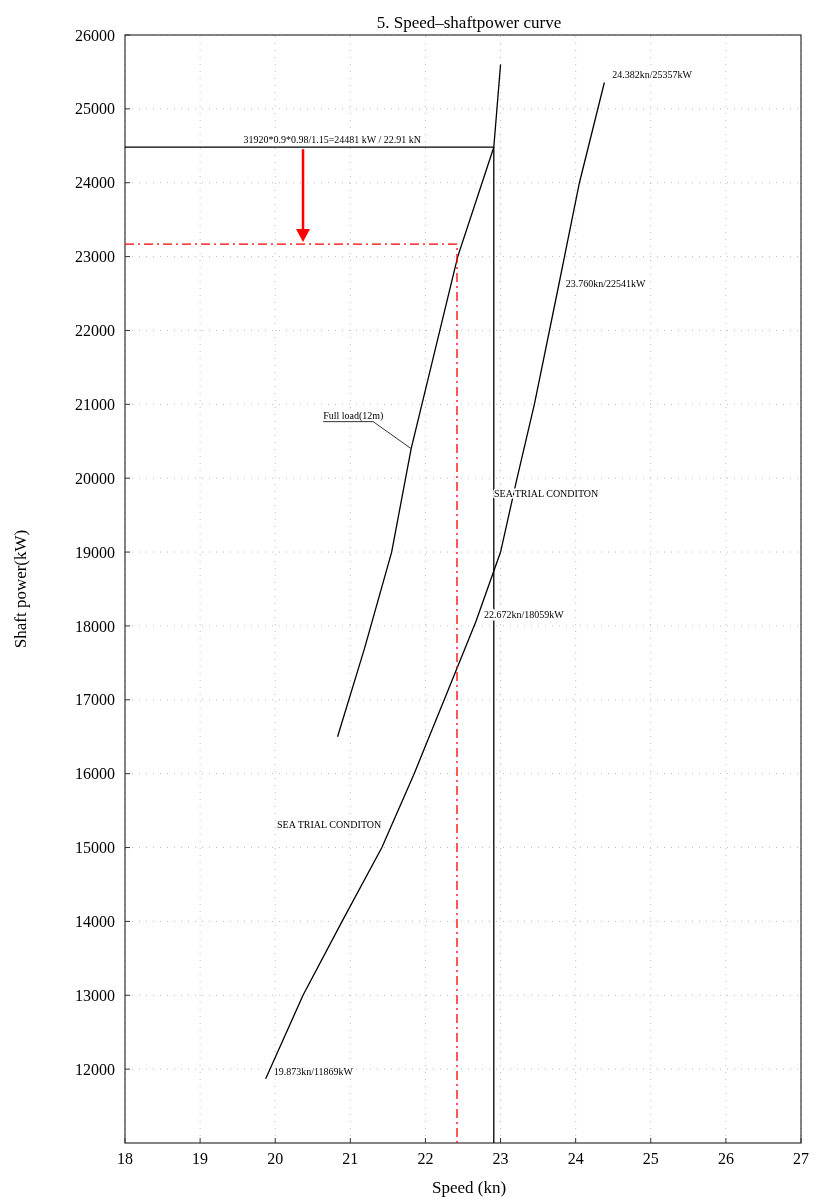 Image resolution: width=817 pixels, height=1199 pixels. Describe the element at coordinates (350, 1158) in the screenshot. I see `x-tick-label: 21` at that location.